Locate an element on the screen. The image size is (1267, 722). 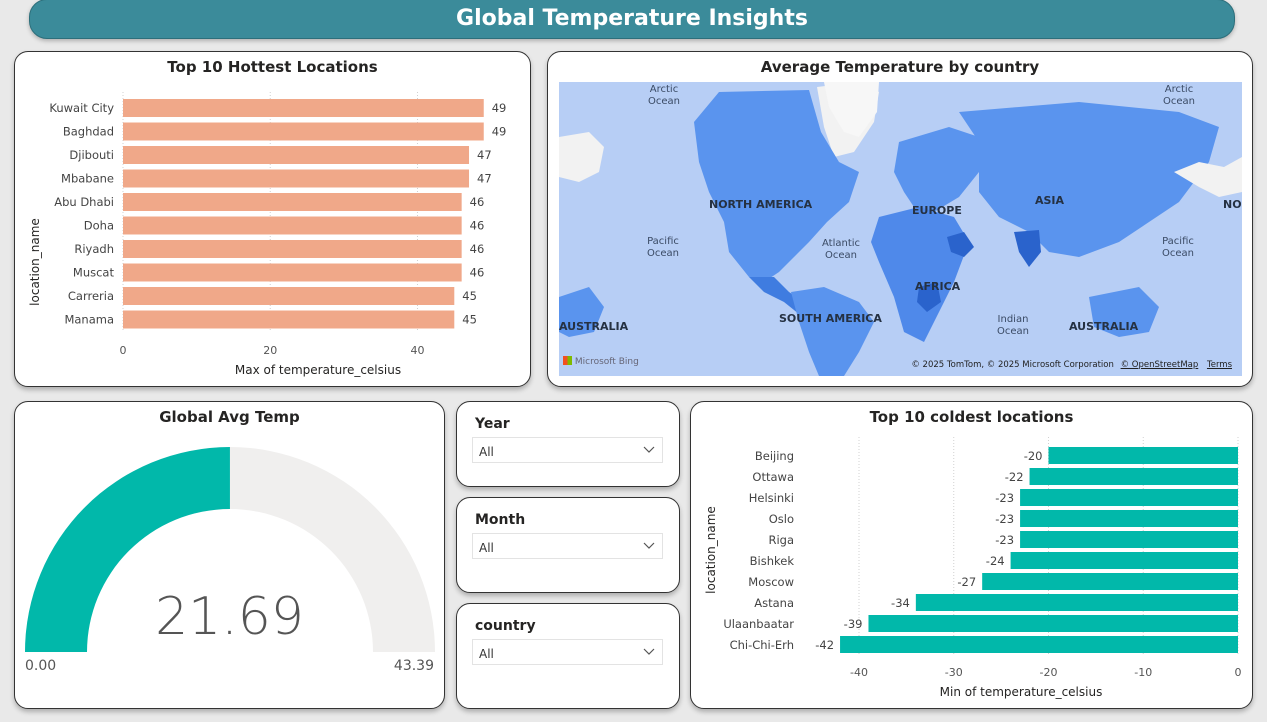
bing-logo: Microsoft Bing is located at coordinates (601, 361).